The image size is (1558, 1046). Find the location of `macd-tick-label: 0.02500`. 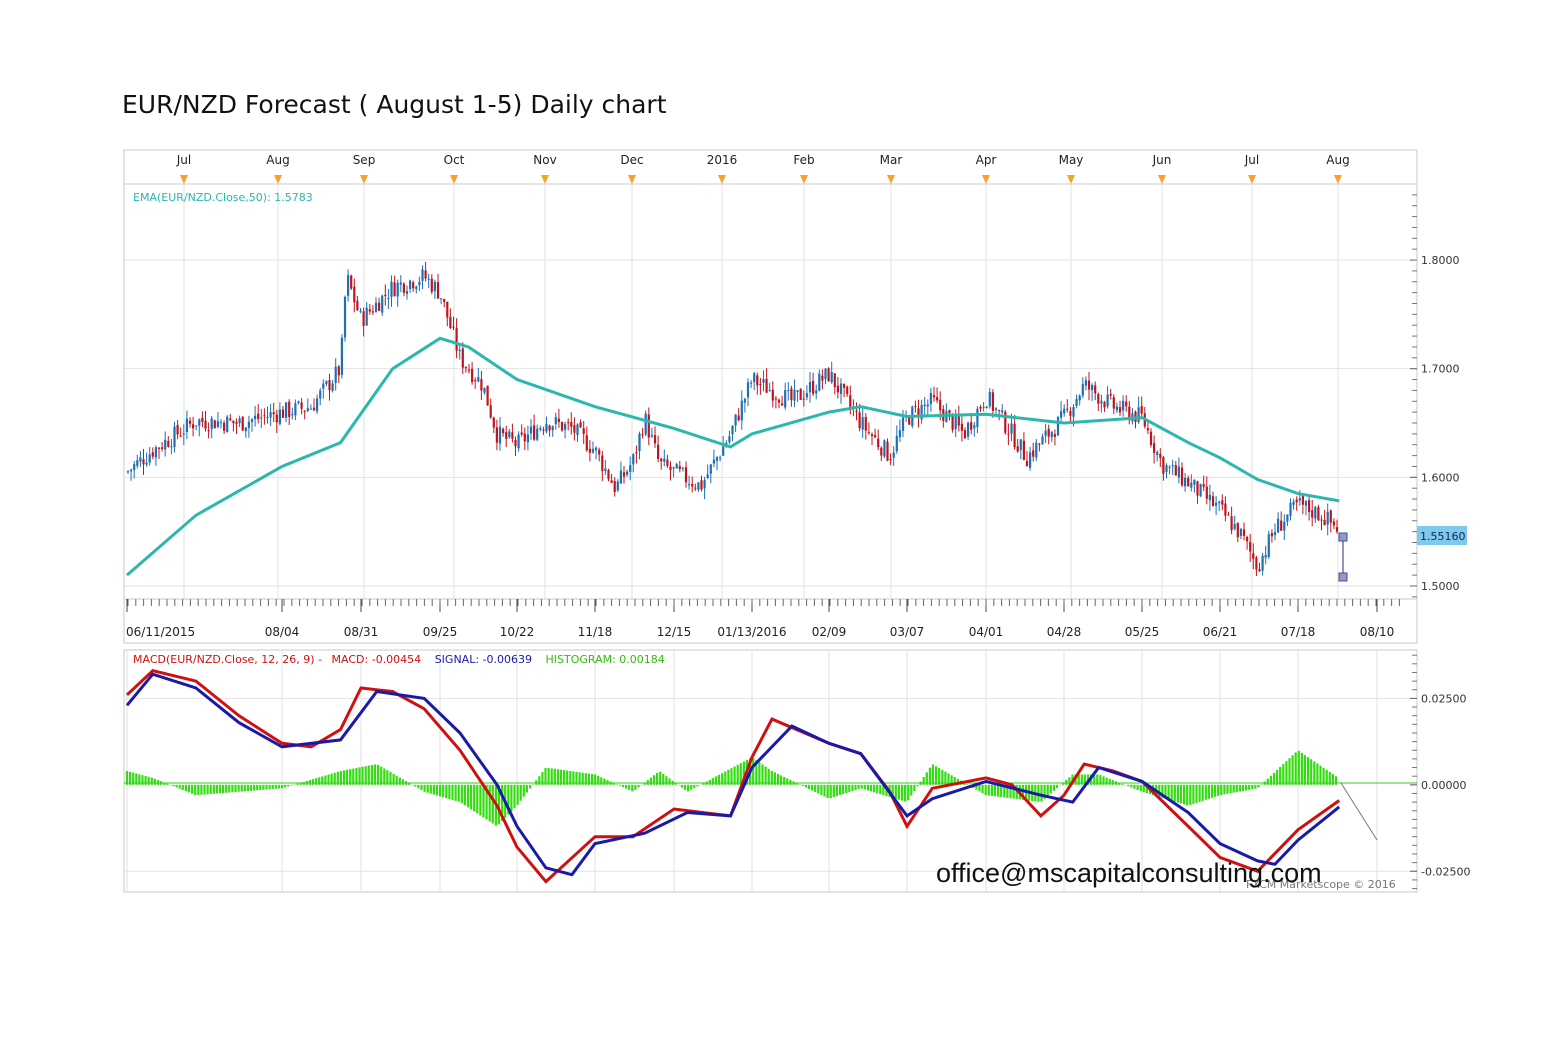

macd-tick-label: 0.02500 is located at coordinates (1444, 698).